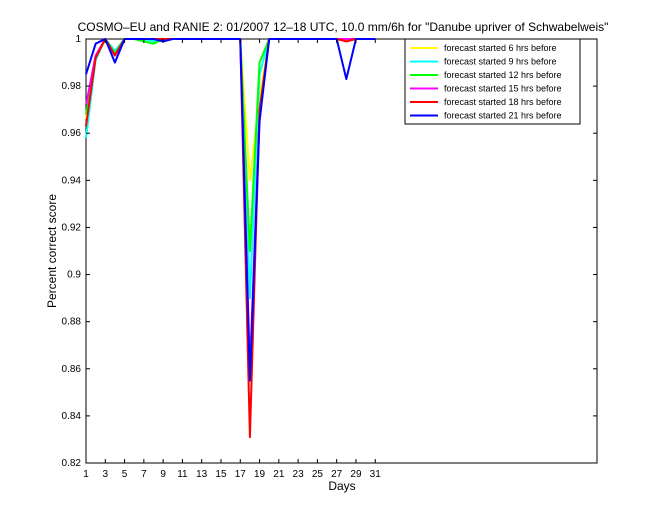 The width and height of the screenshot is (660, 520). What do you see at coordinates (260, 474) in the screenshot?
I see `x-tick-label: 19` at bounding box center [260, 474].